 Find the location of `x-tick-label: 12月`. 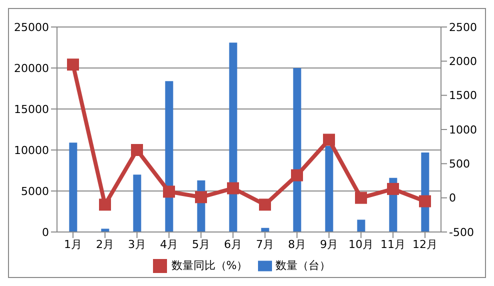

x-tick-label: 12月 is located at coordinates (425, 244).